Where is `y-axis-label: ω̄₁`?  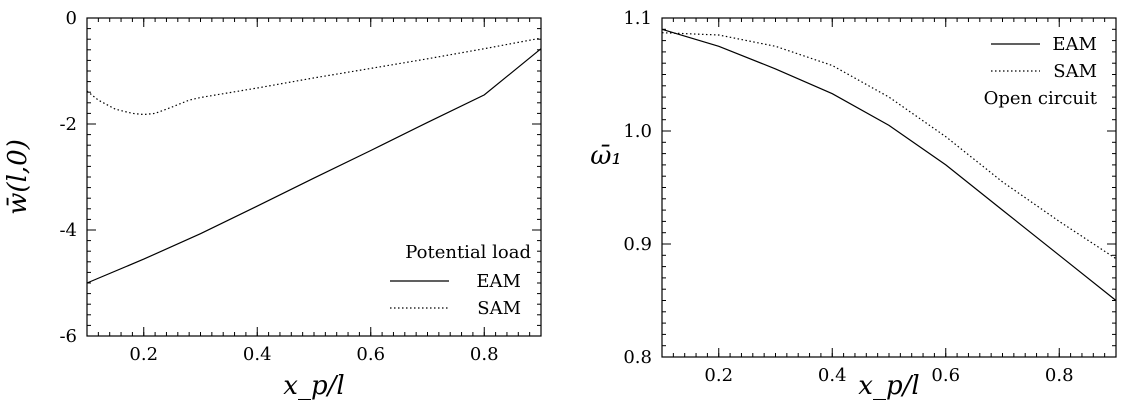
y-axis-label: ω̄₁ is located at coordinates (606, 156).